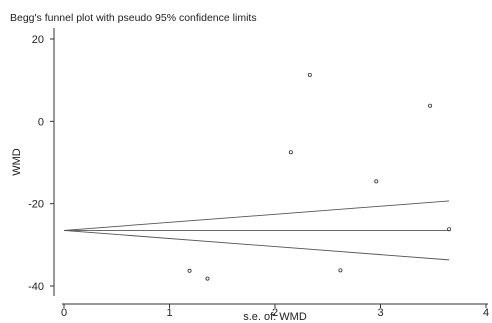 Image resolution: width=492 pixels, height=323 pixels. Describe the element at coordinates (36, 287) in the screenshot. I see `y-tick-label: -40` at that location.